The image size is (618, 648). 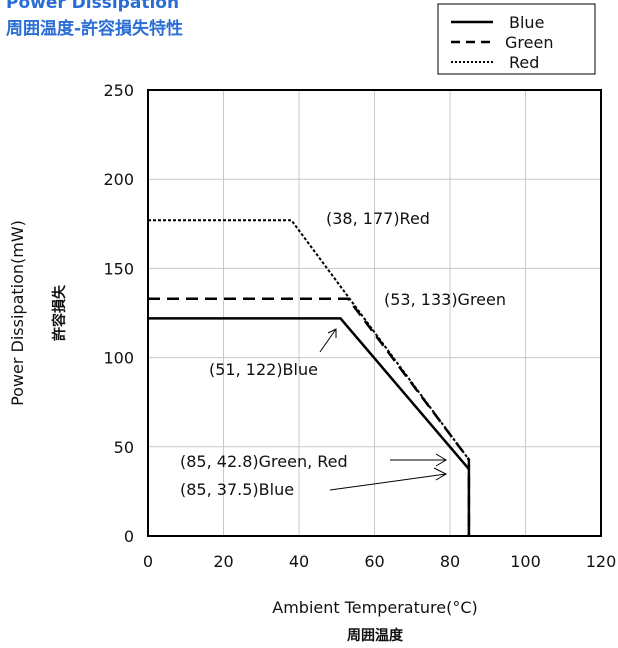 I want to click on x-tick-60: 60, so click(x=374, y=561).